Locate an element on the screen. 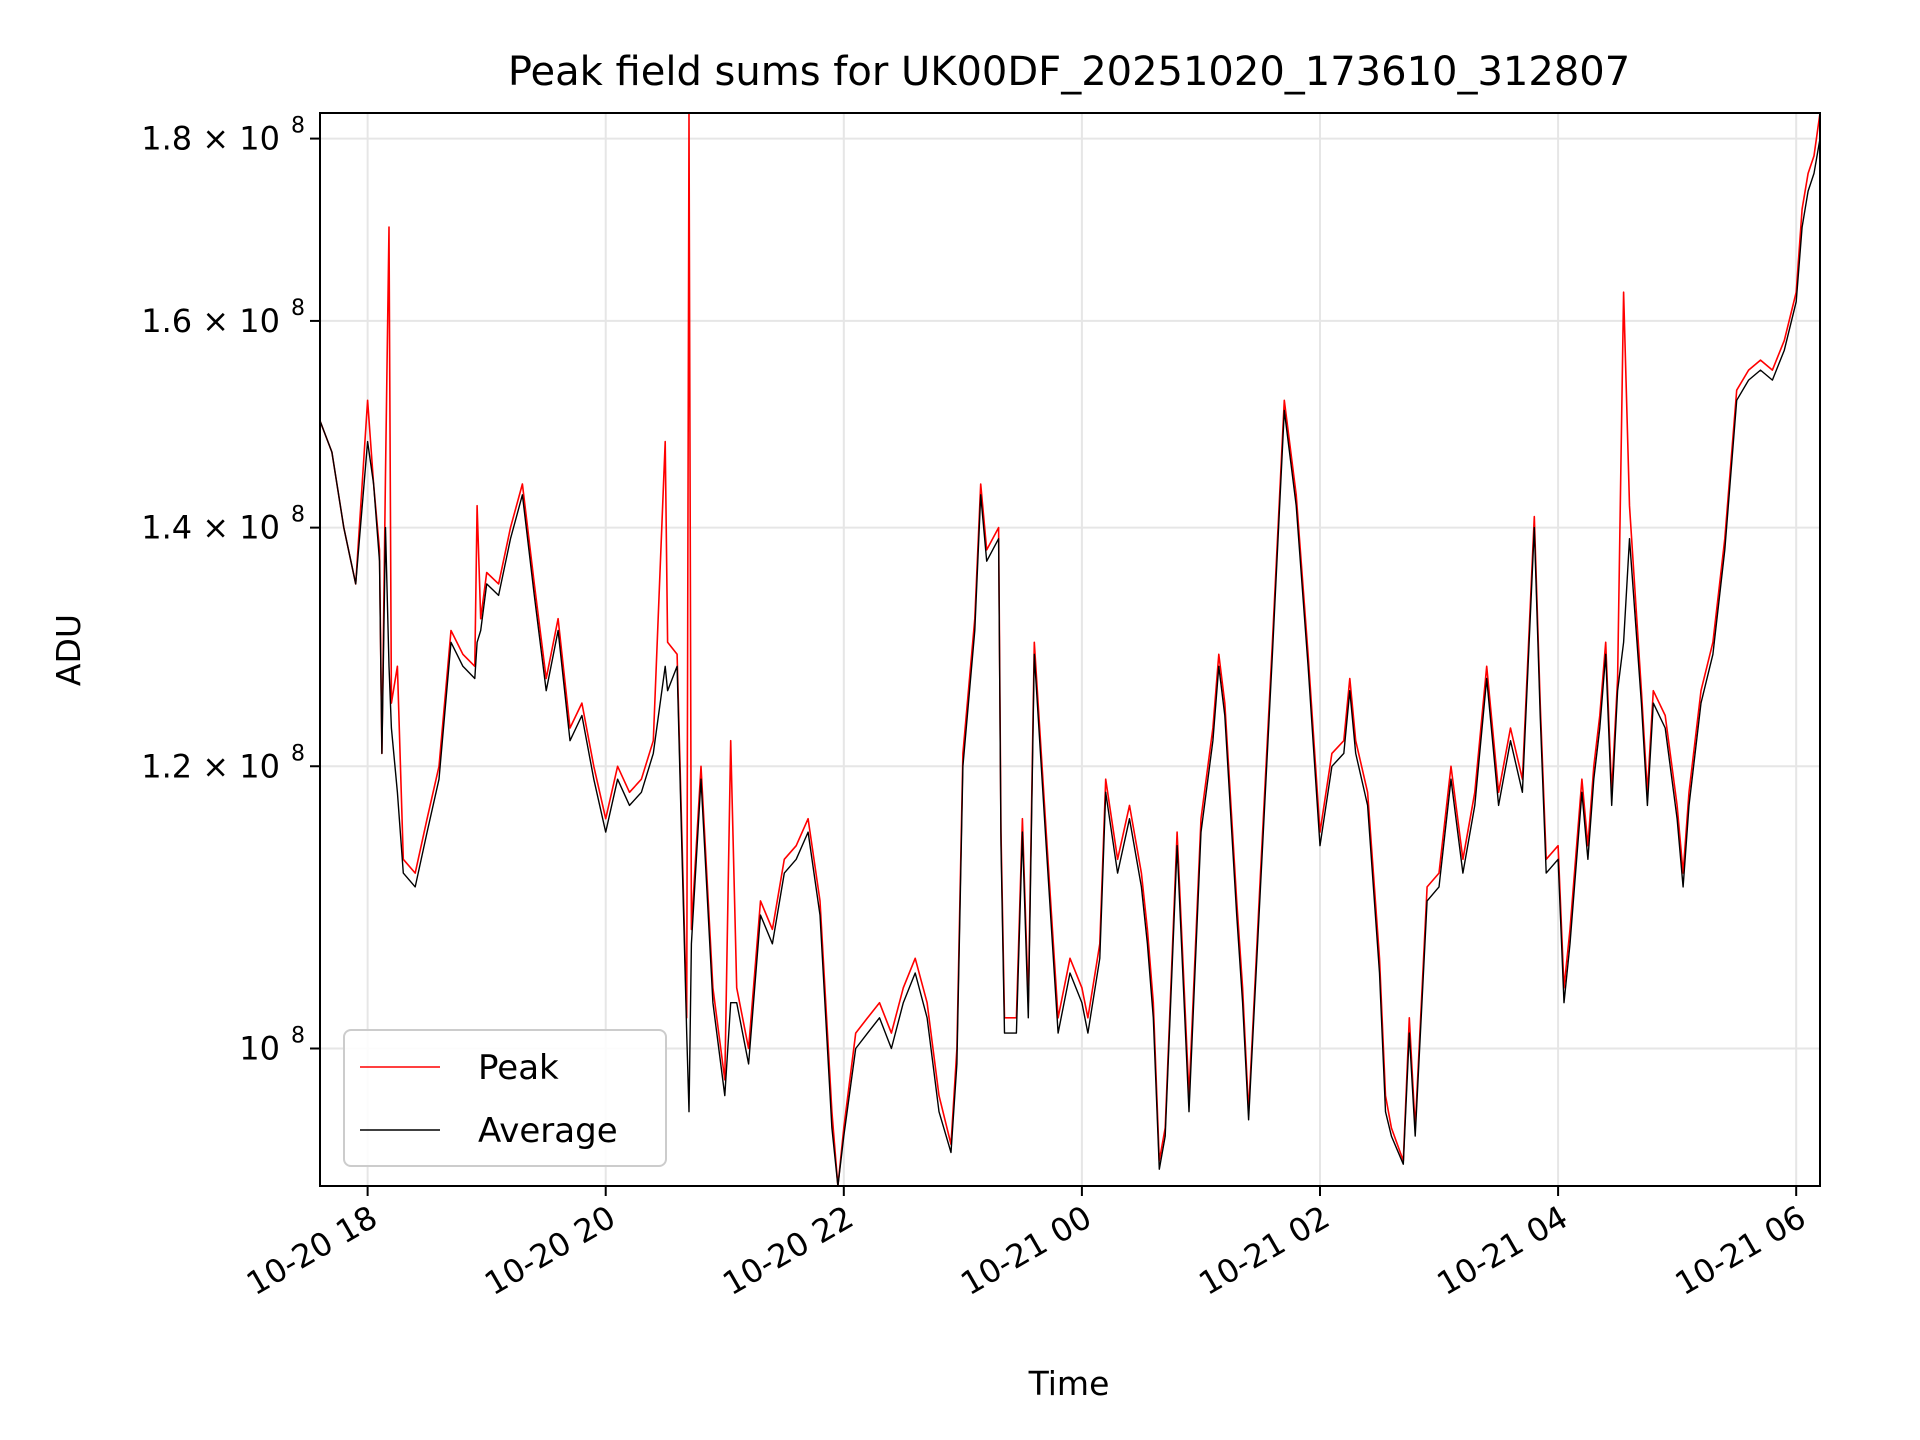  x-axis-label: Time is located at coordinates (1069, 1383).